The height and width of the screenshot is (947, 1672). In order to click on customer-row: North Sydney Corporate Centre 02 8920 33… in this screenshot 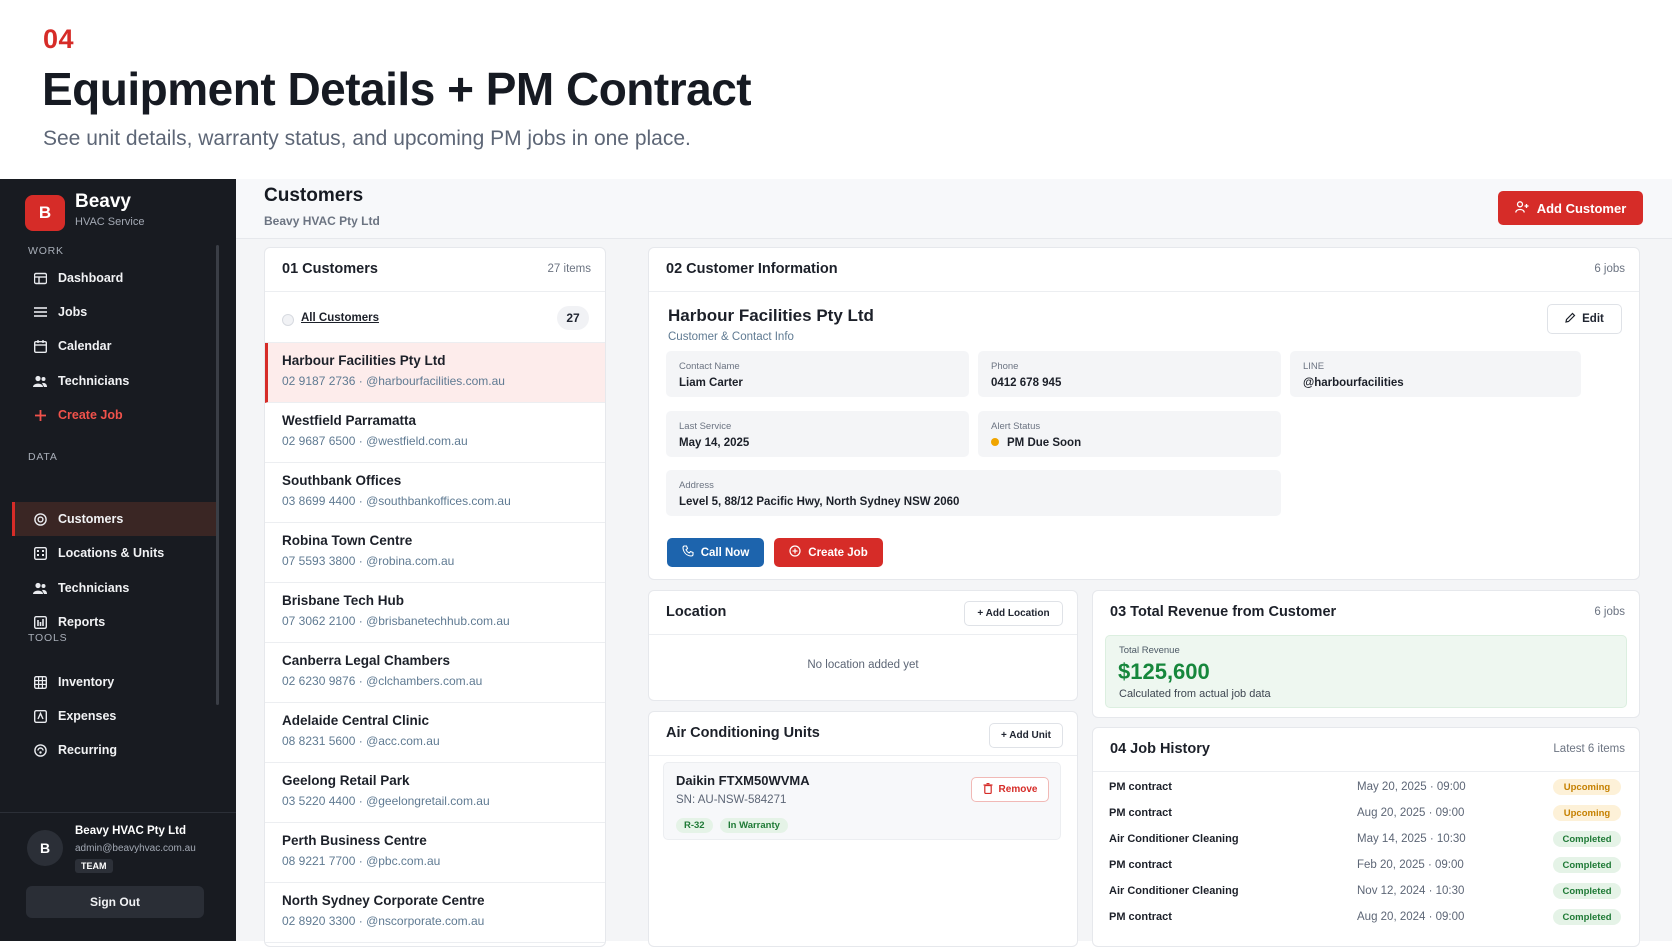, I will do `click(435, 913)`.